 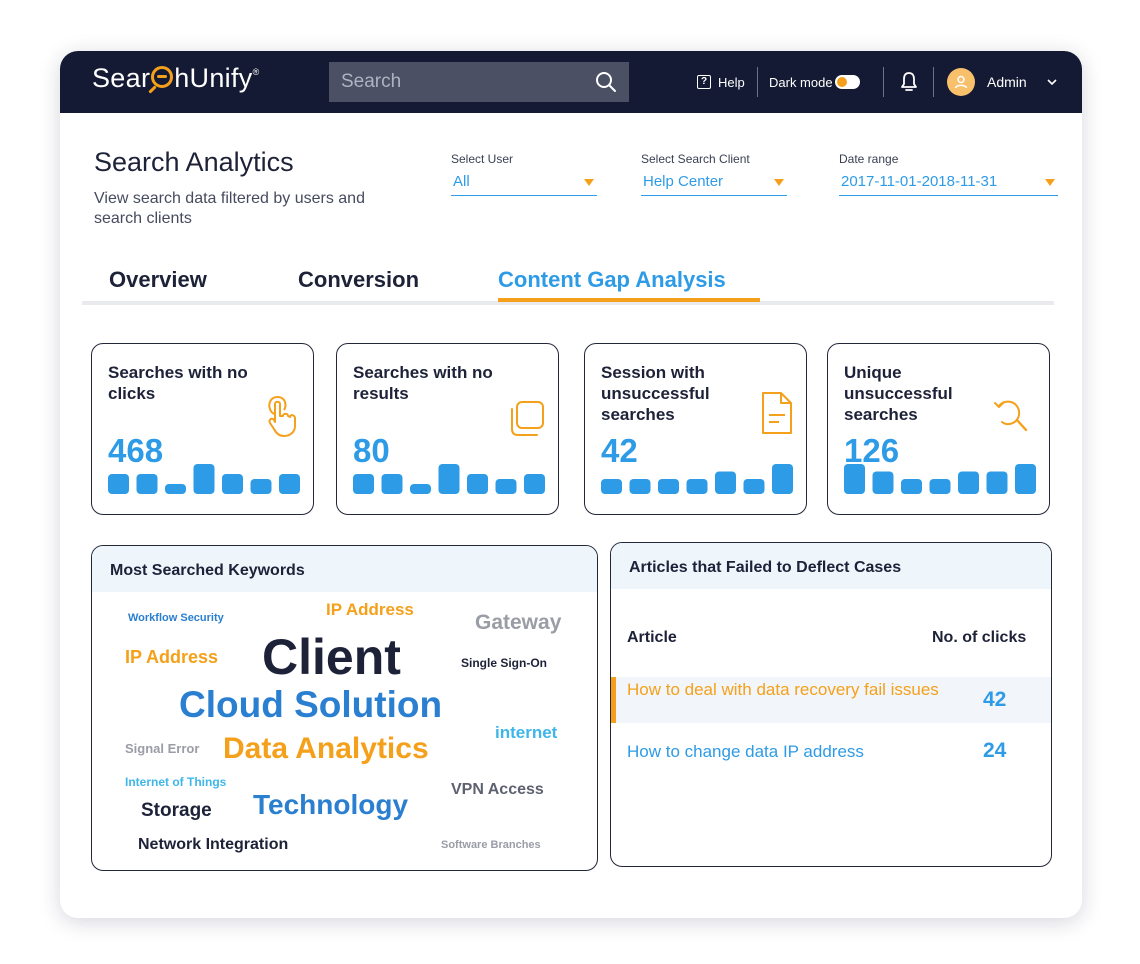 What do you see at coordinates (909, 82) in the screenshot?
I see `bell-icon` at bounding box center [909, 82].